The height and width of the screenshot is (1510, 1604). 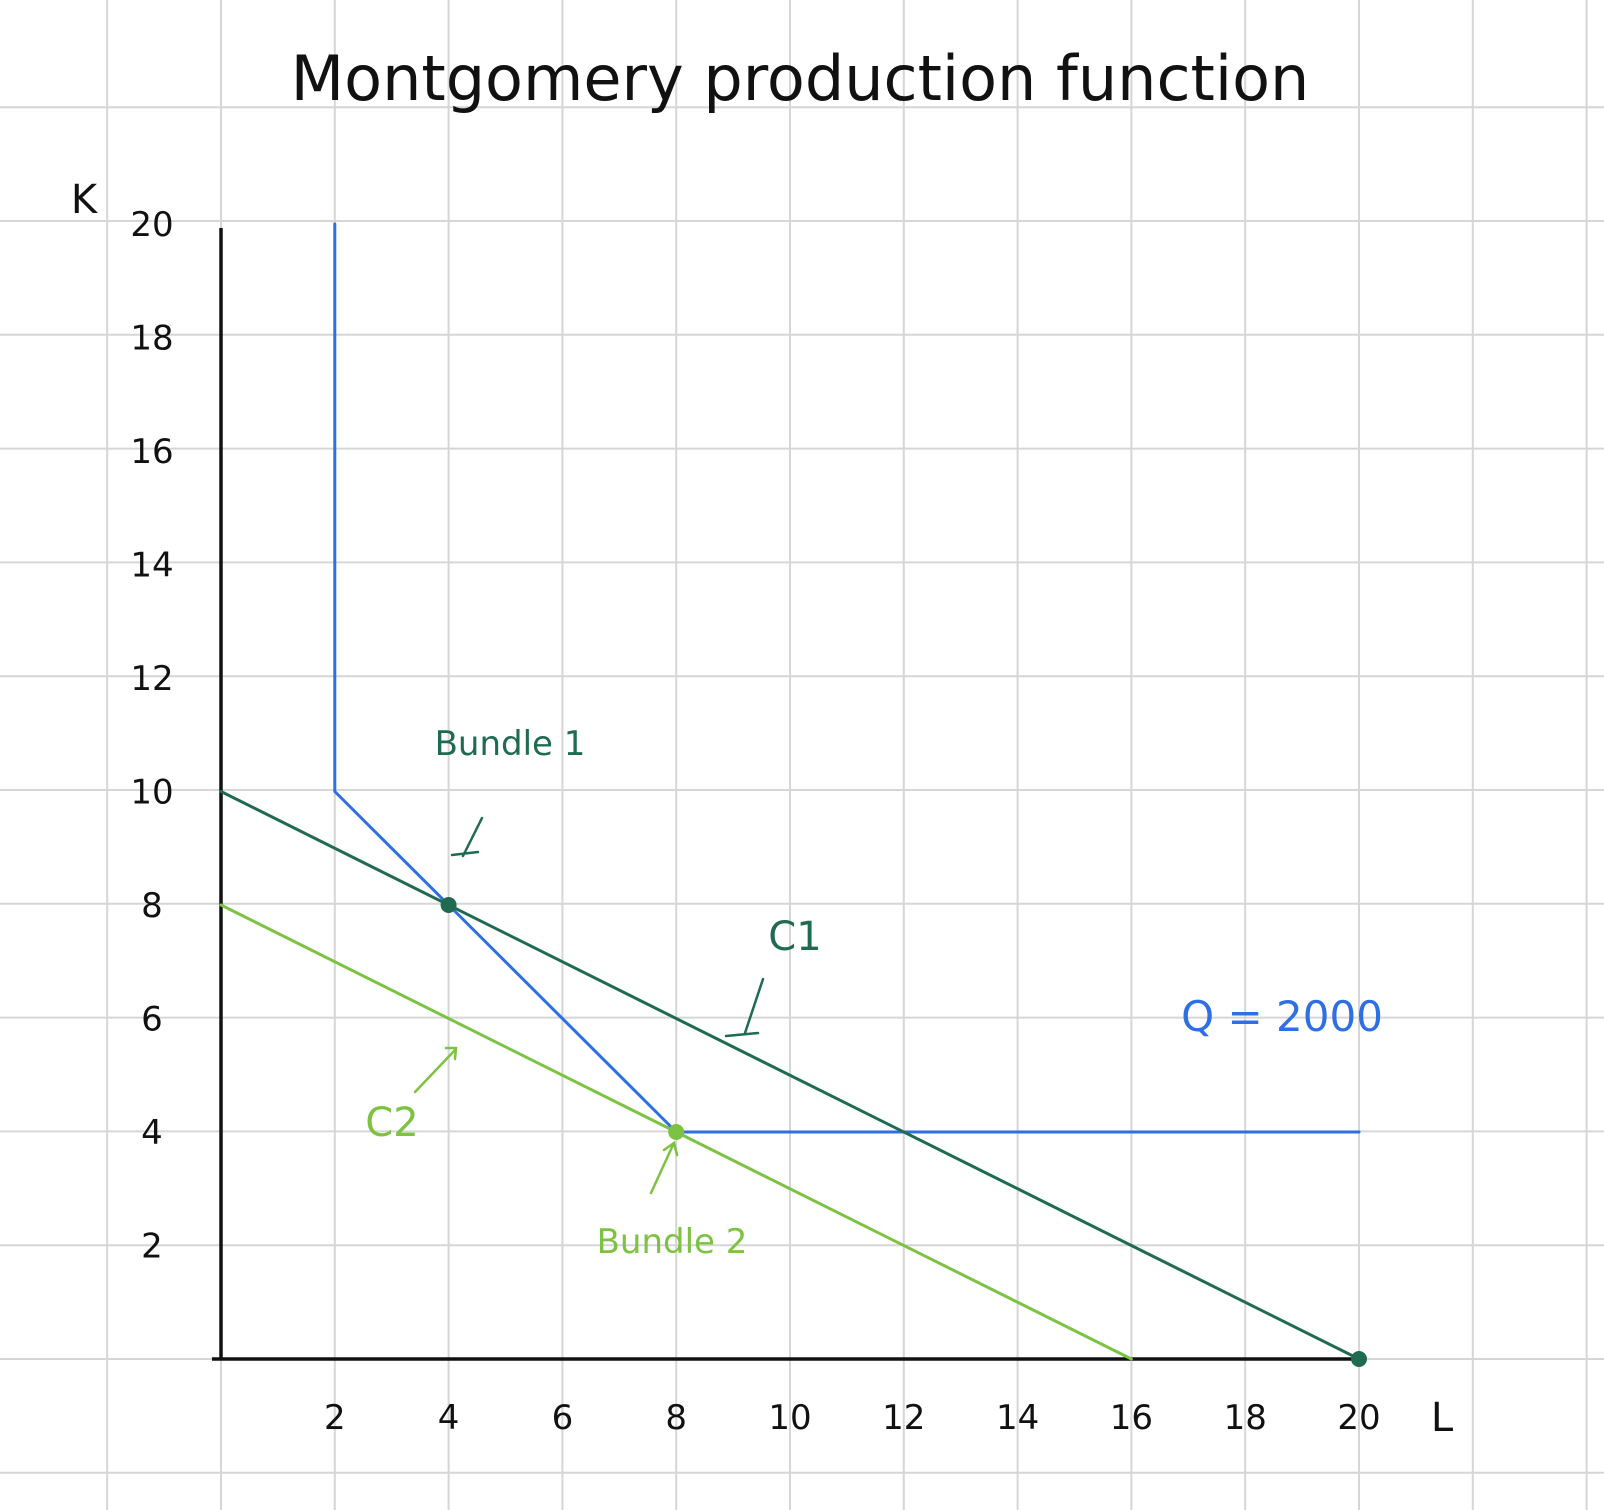 What do you see at coordinates (789, 1418) in the screenshot?
I see `x-tick-label: 10` at bounding box center [789, 1418].